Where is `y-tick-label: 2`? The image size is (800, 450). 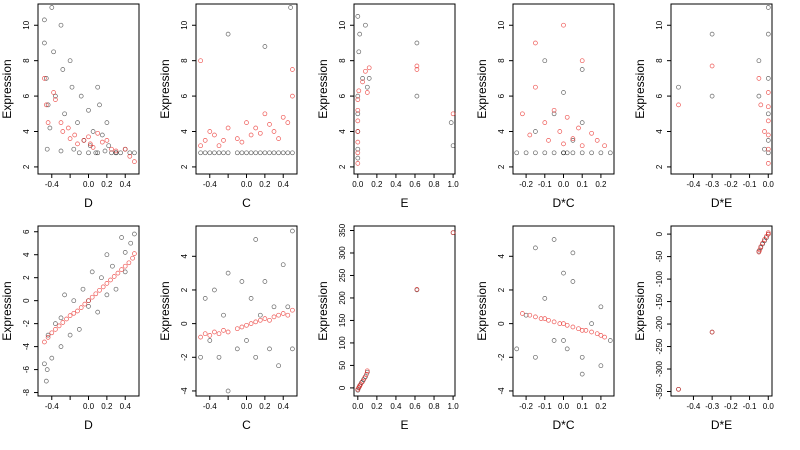
y-tick-label: 2 is located at coordinates (342, 166).